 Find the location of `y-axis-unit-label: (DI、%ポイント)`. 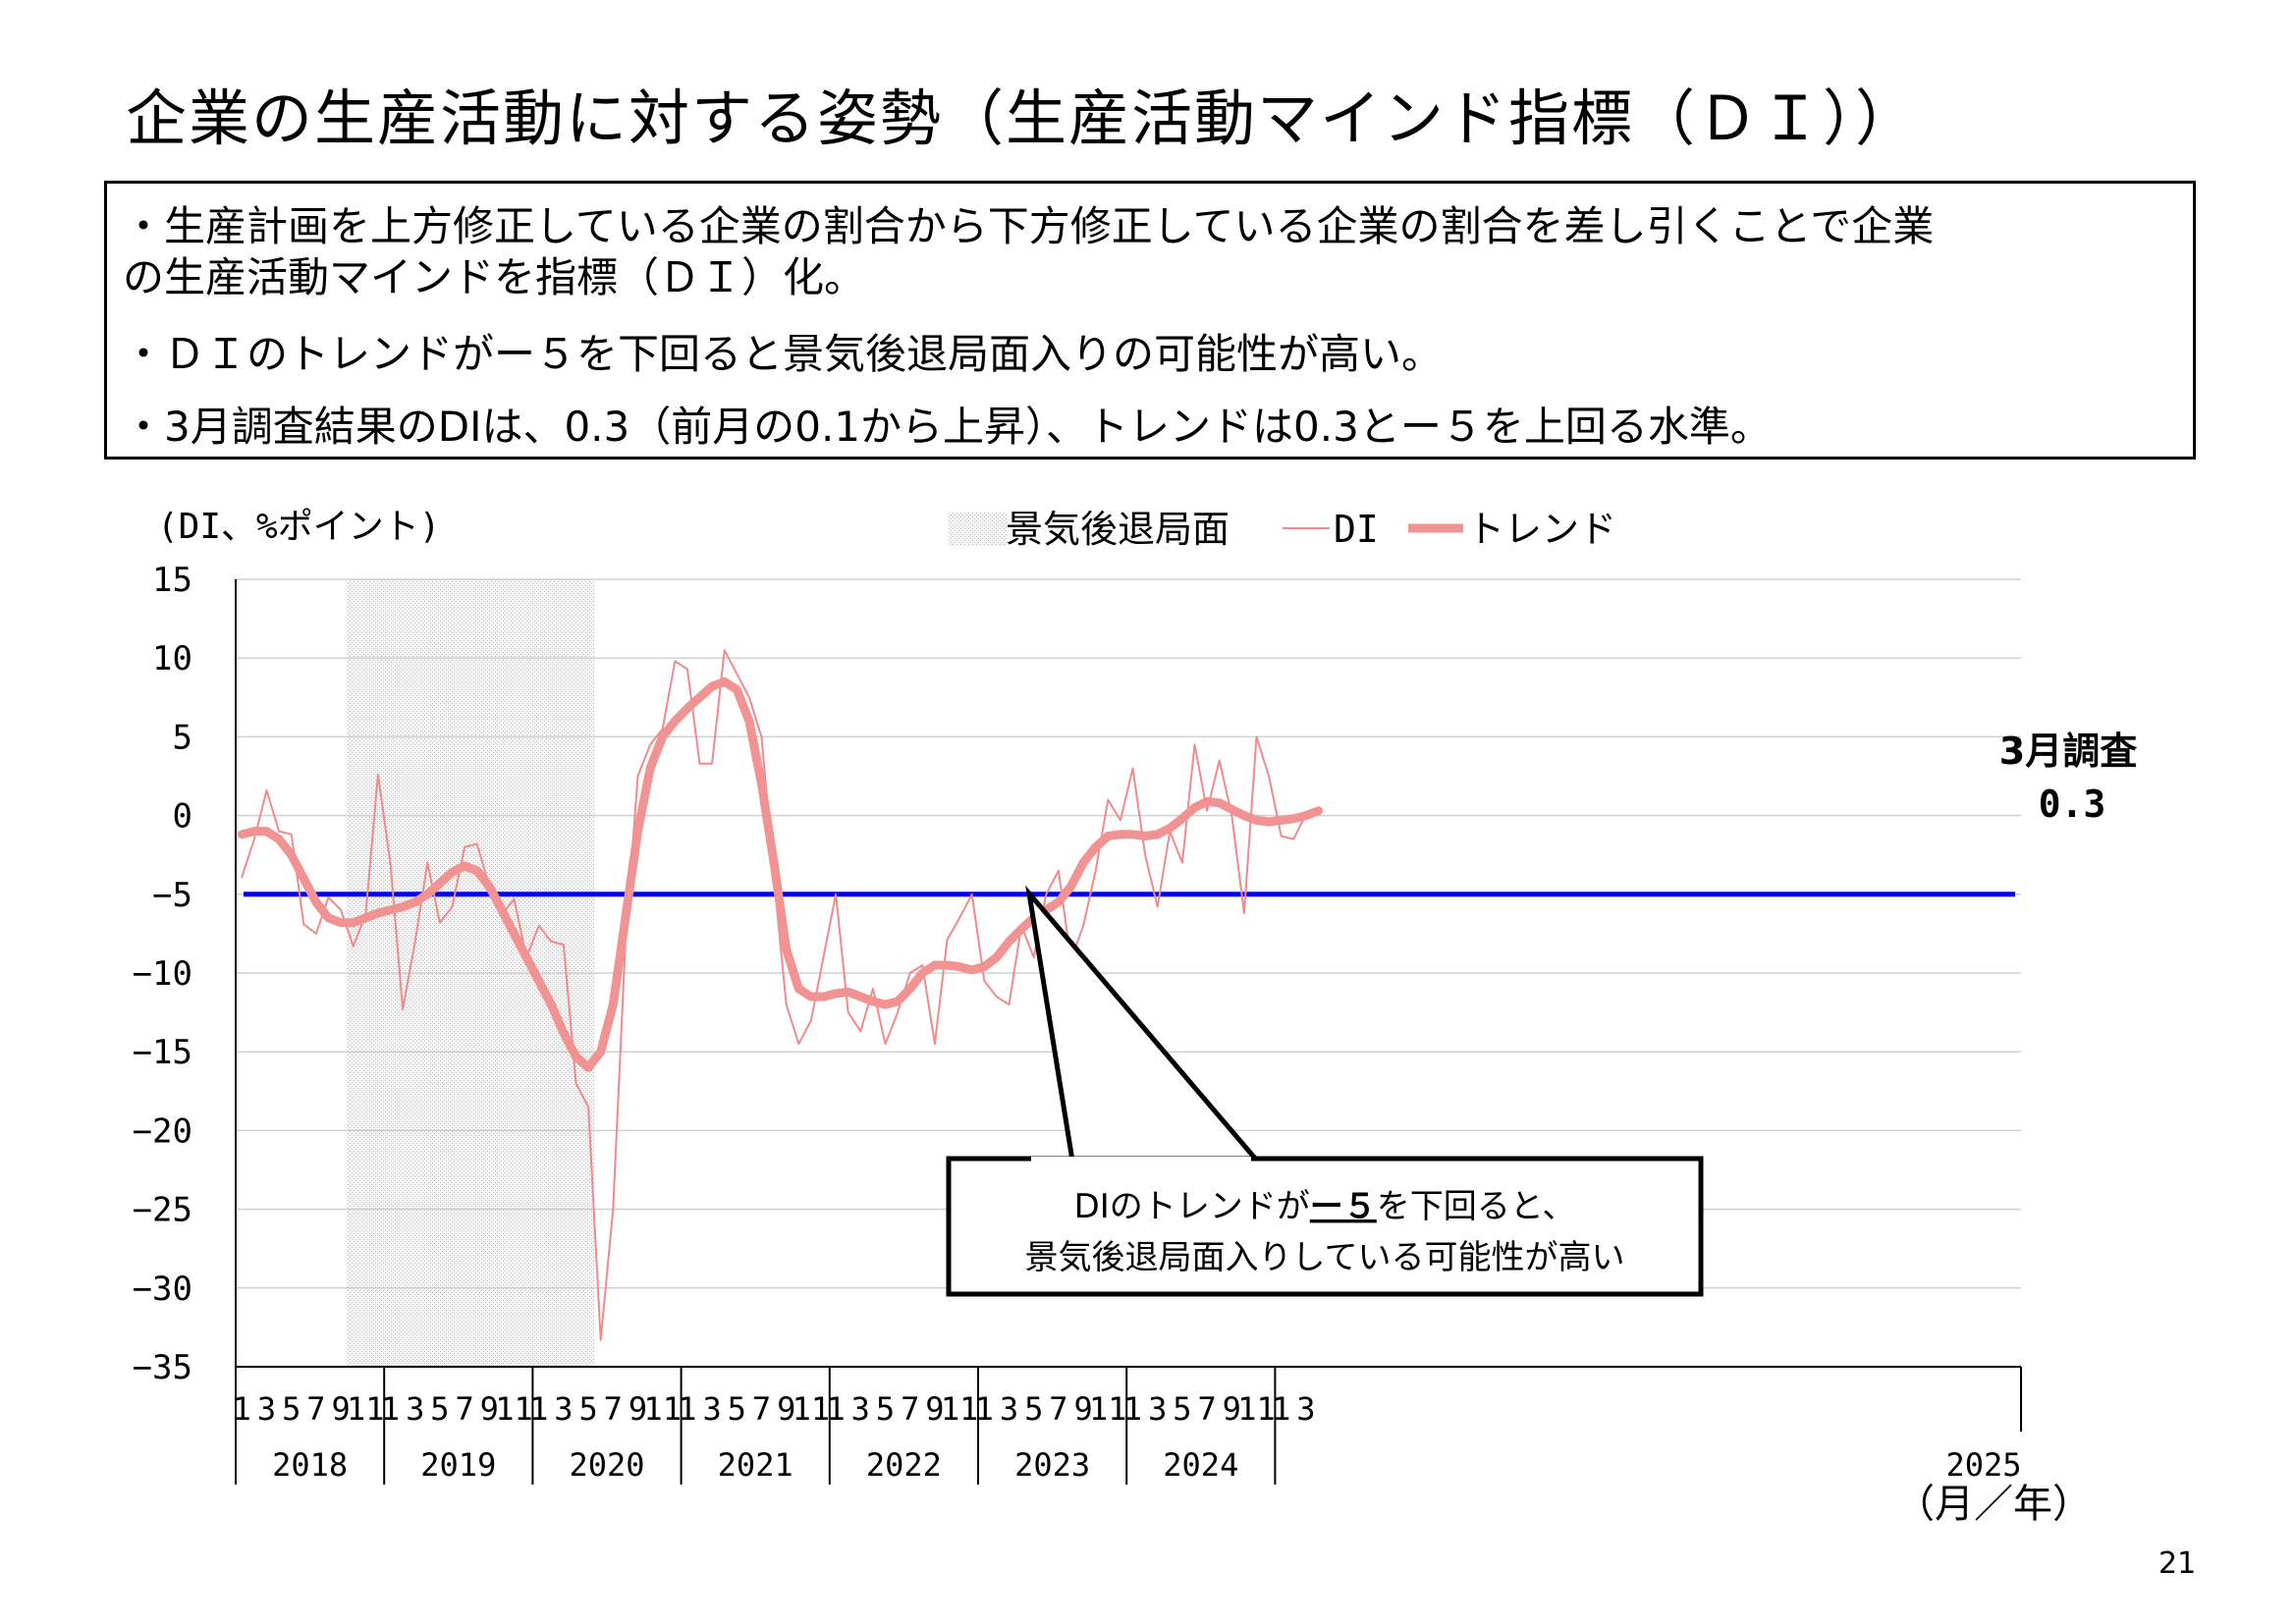

y-axis-unit-label: (DI、%ポイント) is located at coordinates (298, 527).